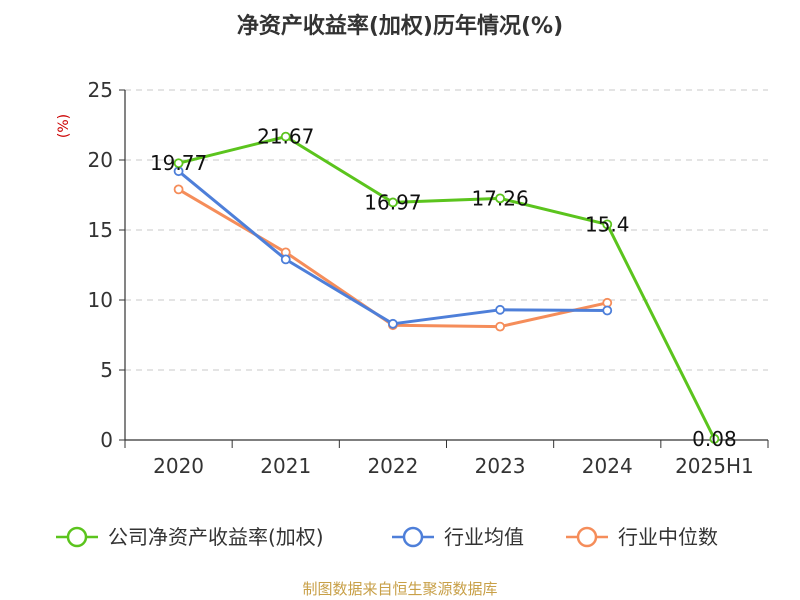 The image size is (800, 600). I want to click on y-tick-label: 15, so click(100, 230).